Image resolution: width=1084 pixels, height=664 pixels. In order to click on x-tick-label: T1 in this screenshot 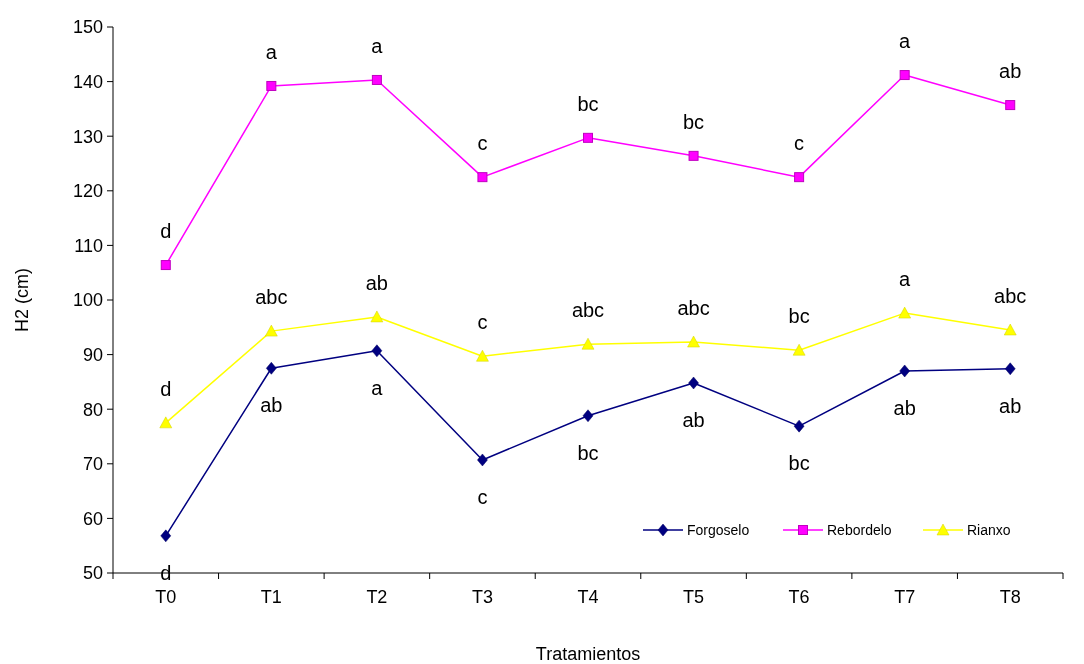, I will do `click(271, 597)`.